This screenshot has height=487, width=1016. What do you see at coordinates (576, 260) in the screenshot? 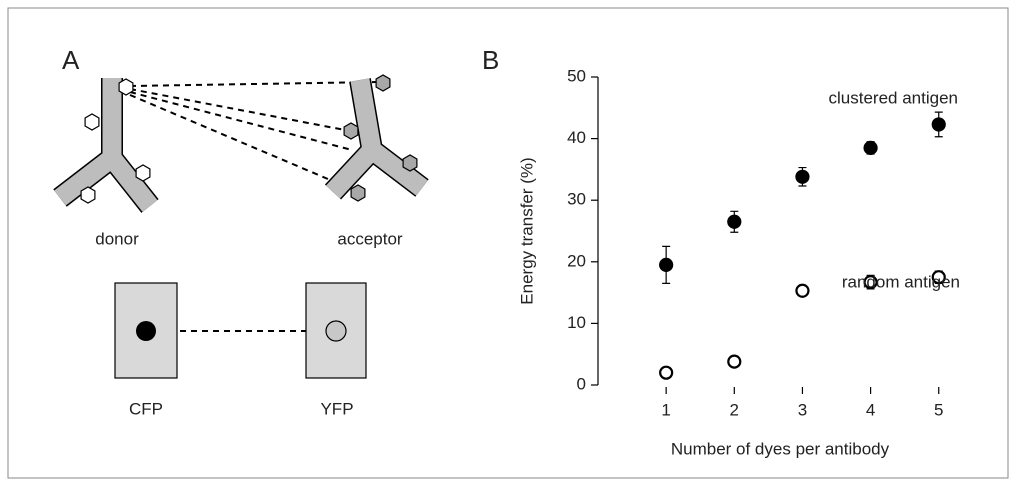
I see `y-tick-label: 20` at bounding box center [576, 260].